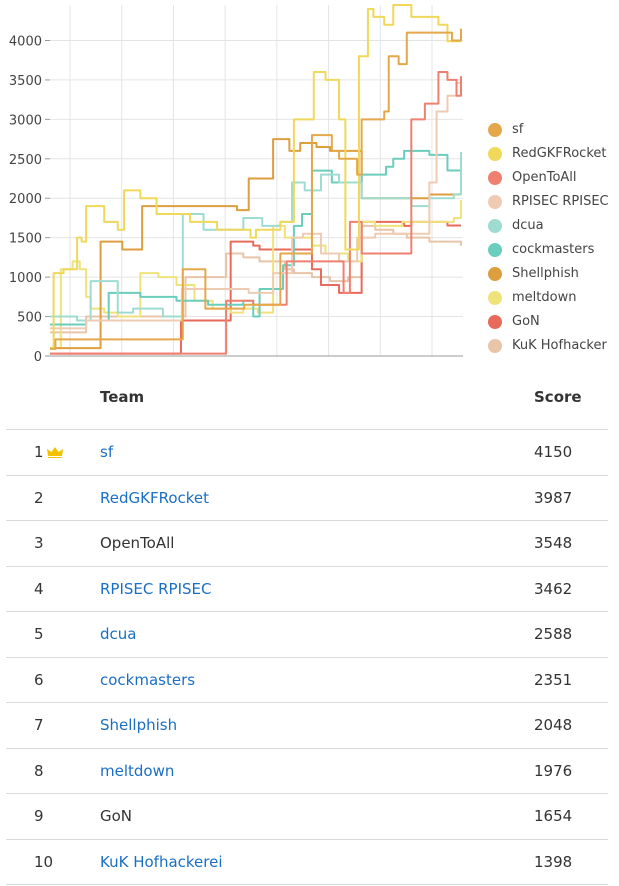 The width and height of the screenshot is (619, 886). What do you see at coordinates (559, 153) in the screenshot?
I see `legend-label: RedGKFRocket` at bounding box center [559, 153].